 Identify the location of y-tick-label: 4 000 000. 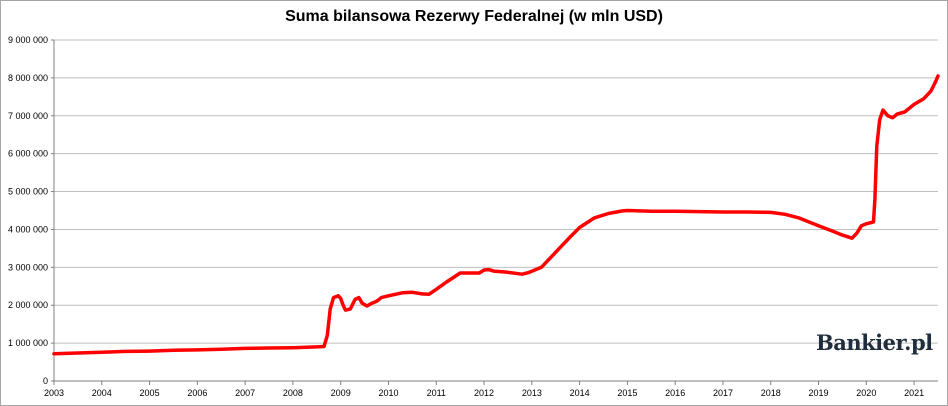
(28, 229).